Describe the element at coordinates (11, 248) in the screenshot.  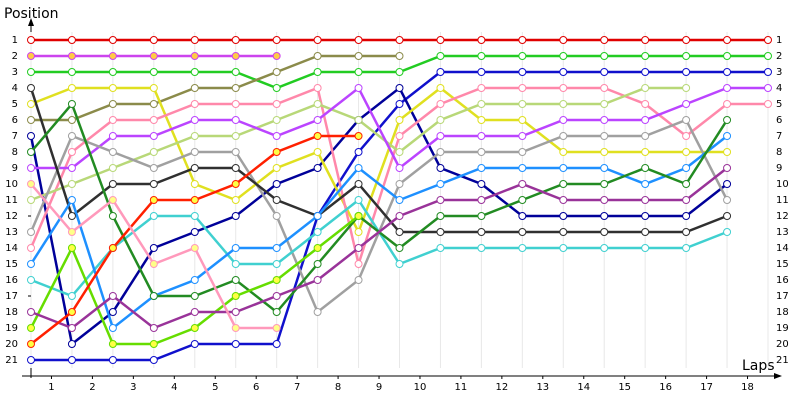
I see `y-tick-label: 14` at that location.